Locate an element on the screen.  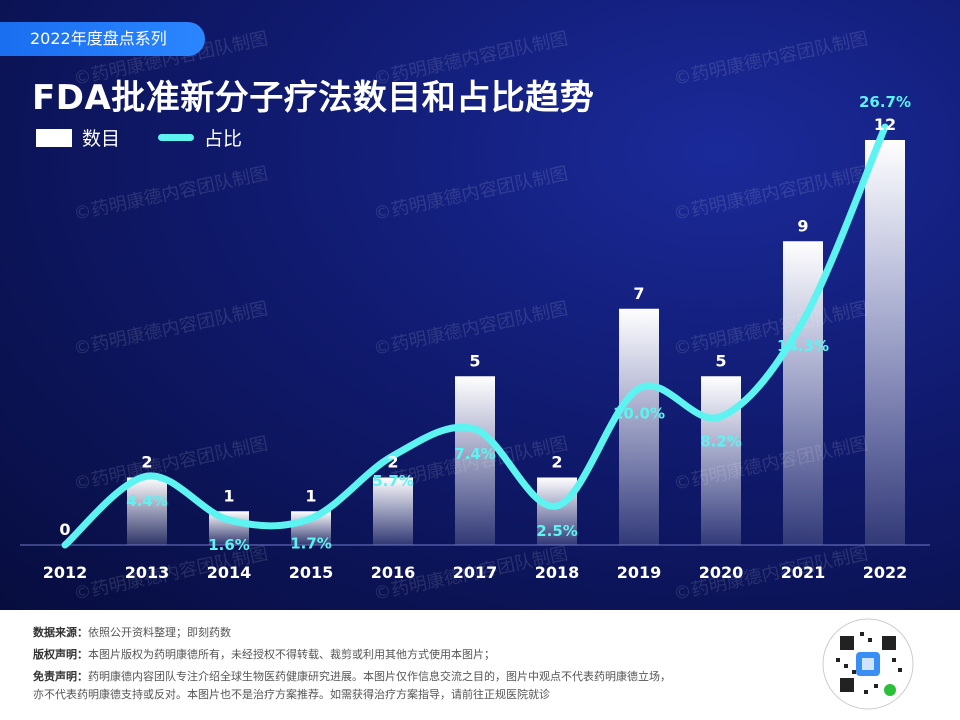
percent-label: 1.6% is located at coordinates (229, 545).